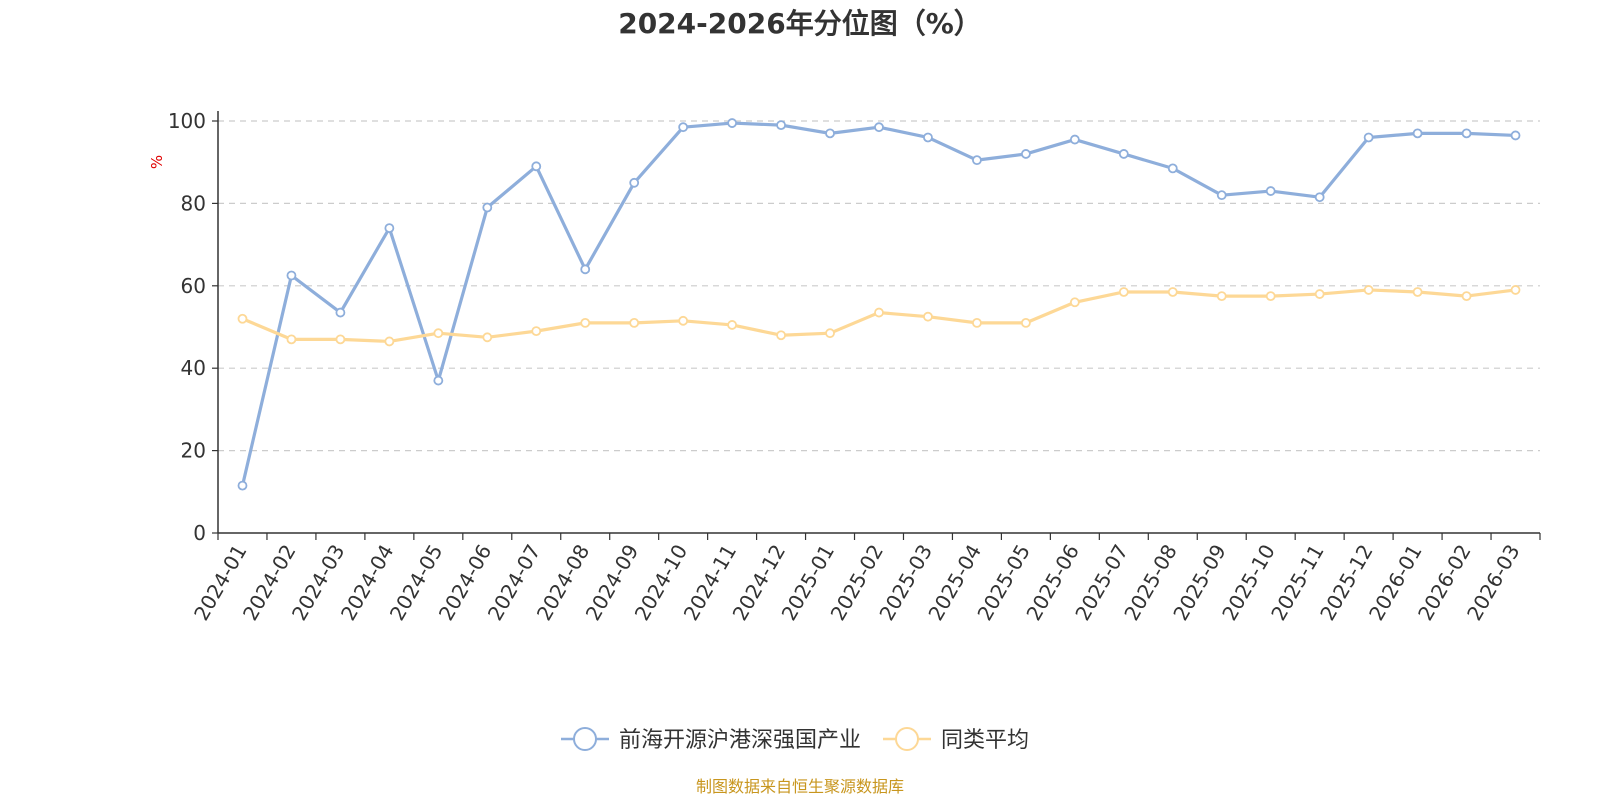 This screenshot has height=800, width=1600. I want to click on y-tick-label: 20, so click(193, 451).